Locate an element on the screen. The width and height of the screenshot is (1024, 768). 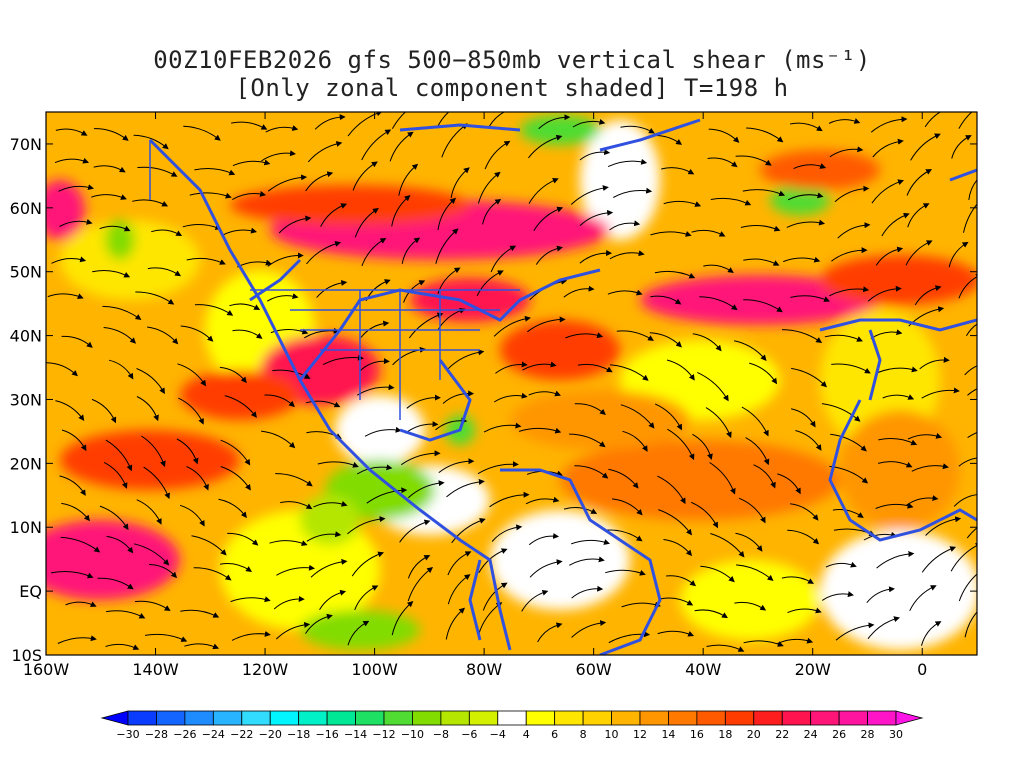
lon-label: 20W is located at coordinates (813, 669).